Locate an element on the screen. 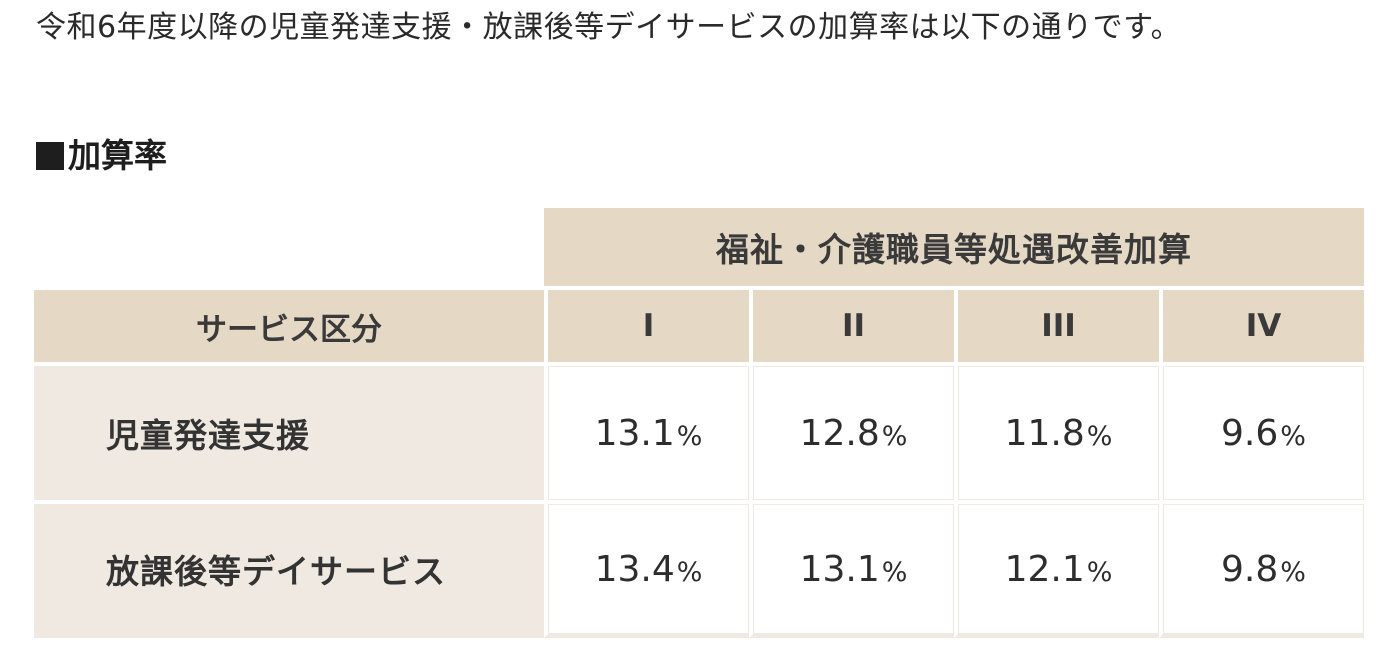 The height and width of the screenshot is (662, 1396). rate-cell: 13.4% is located at coordinates (646, 569).